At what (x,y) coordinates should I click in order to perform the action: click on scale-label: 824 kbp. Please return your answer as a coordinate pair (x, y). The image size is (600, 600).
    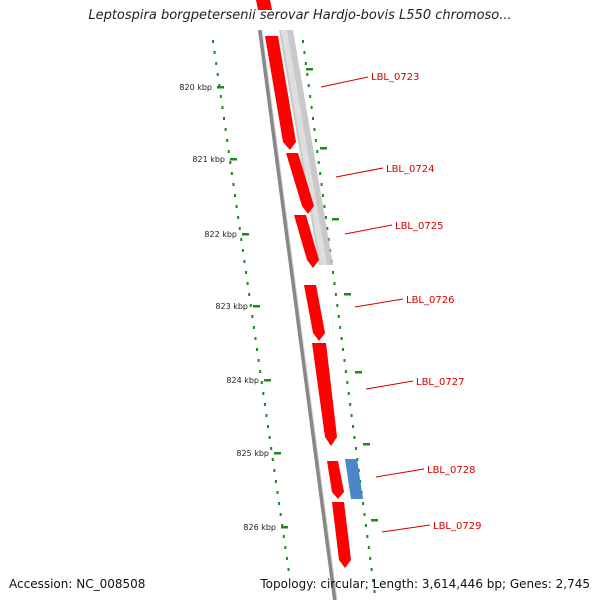
    Looking at the image, I should click on (242, 380).